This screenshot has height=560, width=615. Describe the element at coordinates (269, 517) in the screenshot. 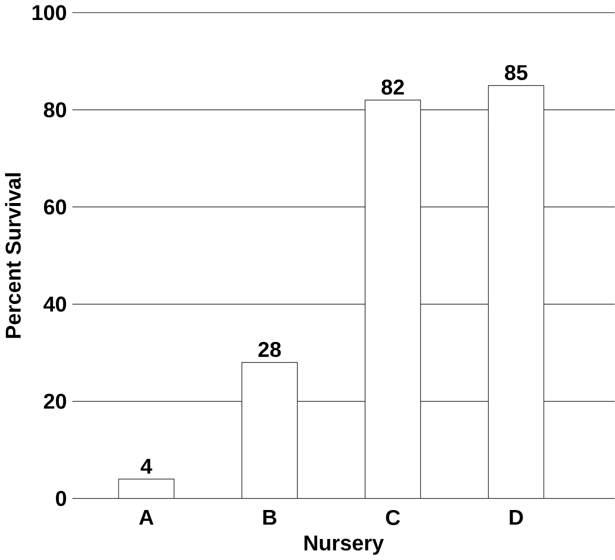

I see `x-tick-label: B` at that location.